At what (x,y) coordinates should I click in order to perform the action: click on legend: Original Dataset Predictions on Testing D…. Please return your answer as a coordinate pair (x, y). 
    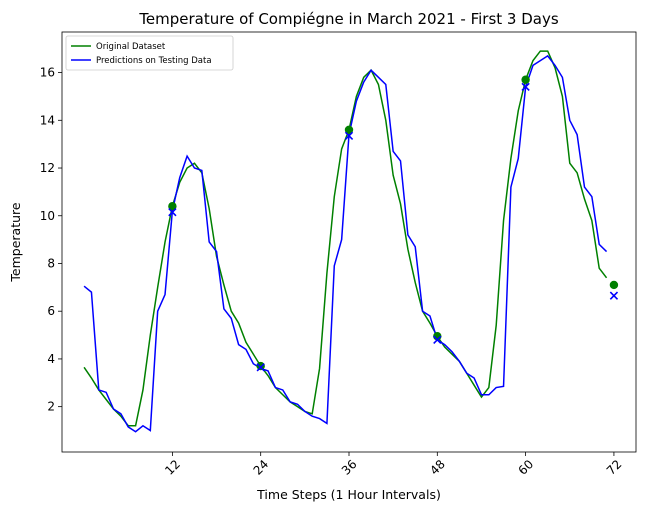
    Looking at the image, I should click on (149, 53).